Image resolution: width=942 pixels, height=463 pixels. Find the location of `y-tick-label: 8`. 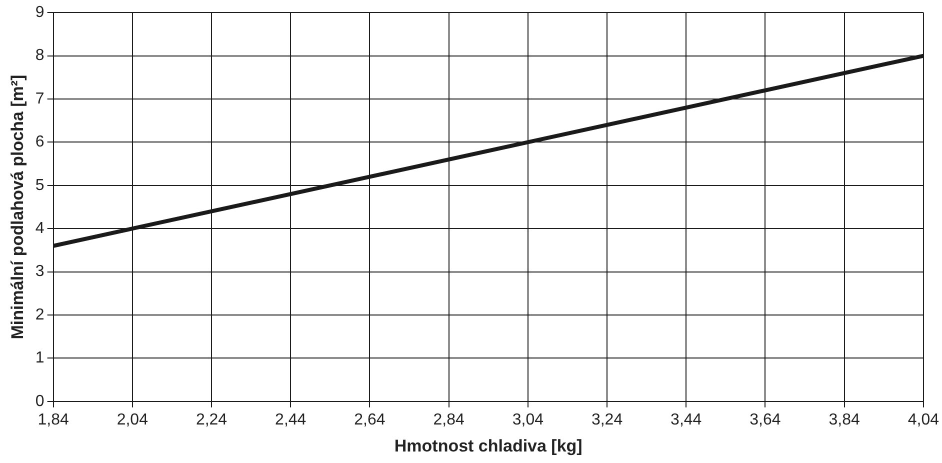

y-tick-label: 8 is located at coordinates (39, 55).